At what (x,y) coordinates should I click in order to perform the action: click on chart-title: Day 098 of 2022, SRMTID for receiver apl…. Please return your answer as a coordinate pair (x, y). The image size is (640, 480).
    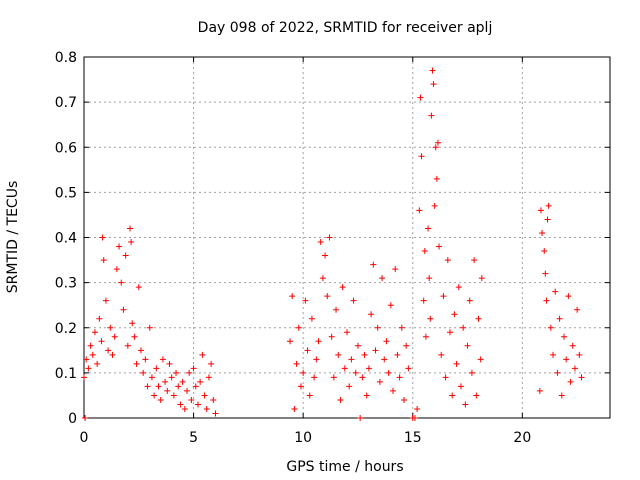
    Looking at the image, I should click on (345, 28).